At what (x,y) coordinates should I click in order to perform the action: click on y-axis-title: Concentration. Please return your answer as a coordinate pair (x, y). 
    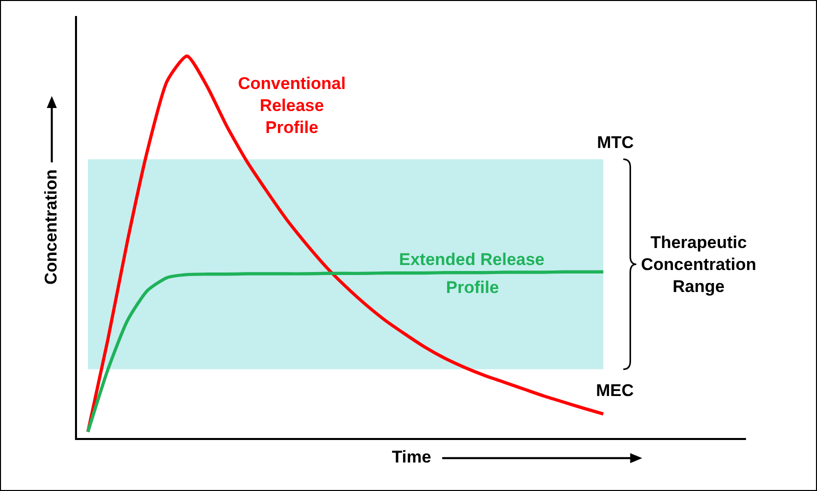
    Looking at the image, I should click on (50, 227).